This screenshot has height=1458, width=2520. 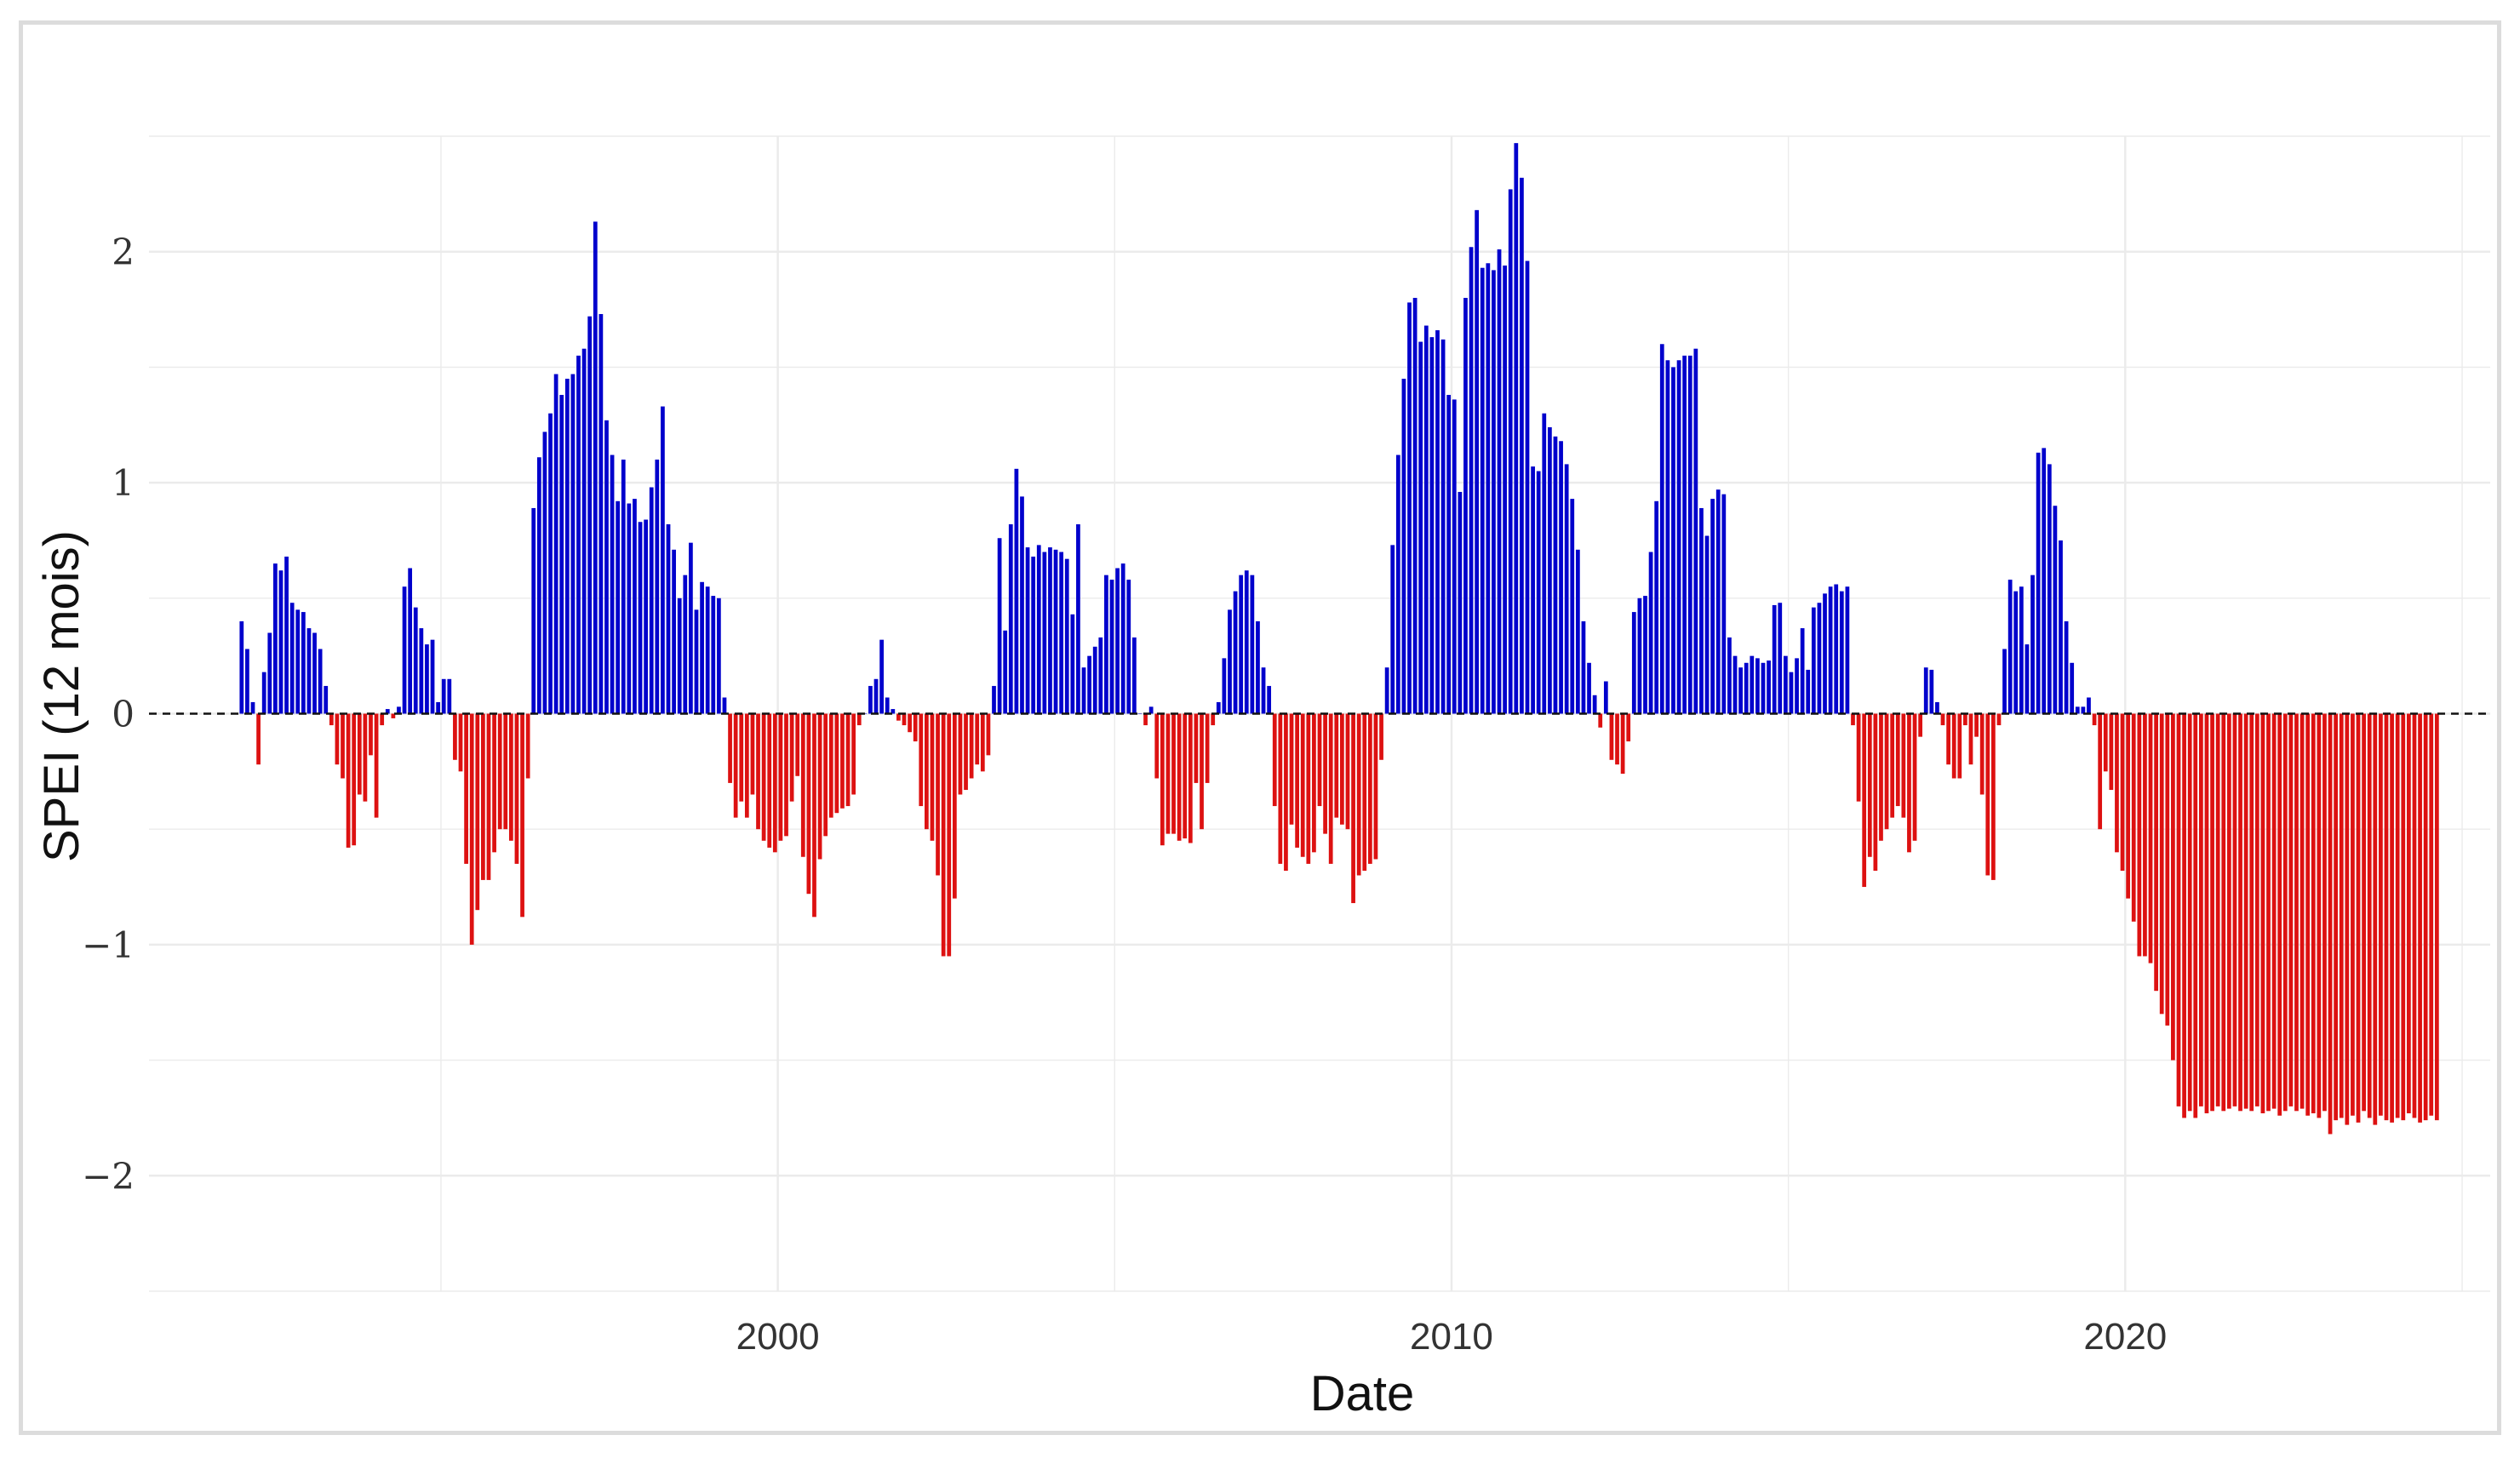 I want to click on x-axis-ticks: 2000 2010 2020, so click(x=1452, y=1337).